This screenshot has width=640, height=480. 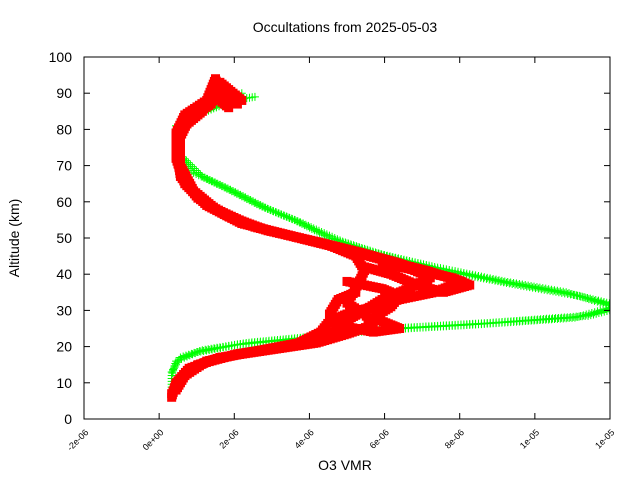 What do you see at coordinates (64, 93) in the screenshot?
I see `y-tick-label: 90` at bounding box center [64, 93].